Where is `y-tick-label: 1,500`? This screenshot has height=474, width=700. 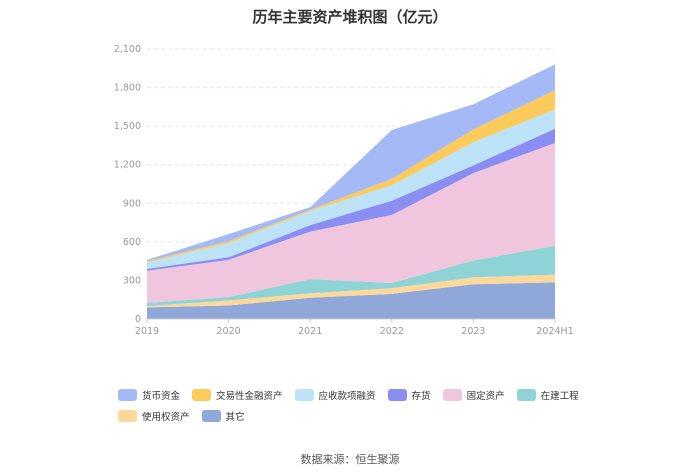 y-tick-label: 1,500 is located at coordinates (127, 126).